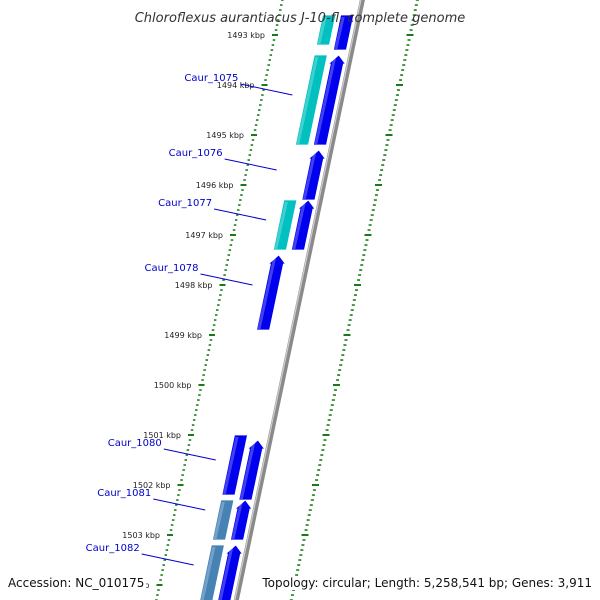 The width and height of the screenshot is (600, 600). Describe the element at coordinates (171, 268) in the screenshot. I see `gene-label: Caur_1078` at that location.